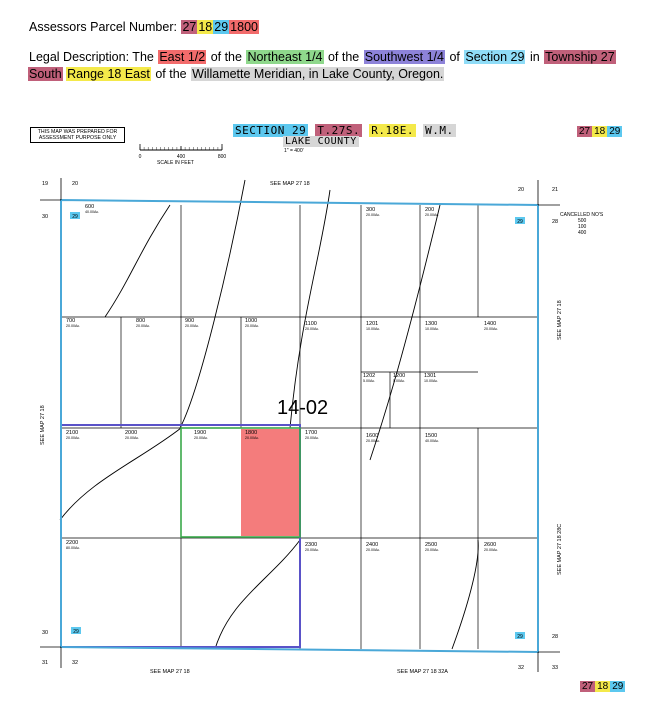  Describe the element at coordinates (72, 543) in the screenshot. I see `lot-number: 2200` at that location.